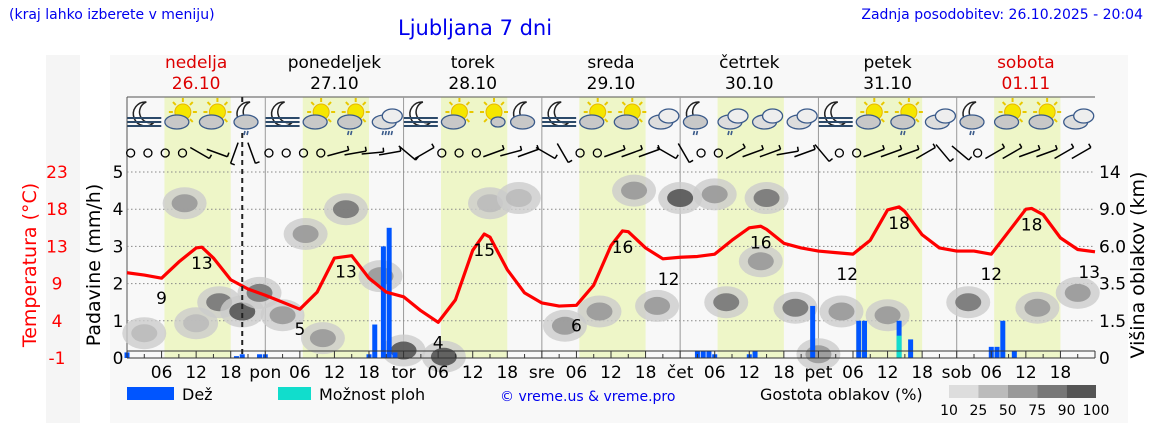  Describe the element at coordinates (1112, 247) in the screenshot. I see `cloud-height-tick-label: 6.0` at that location.